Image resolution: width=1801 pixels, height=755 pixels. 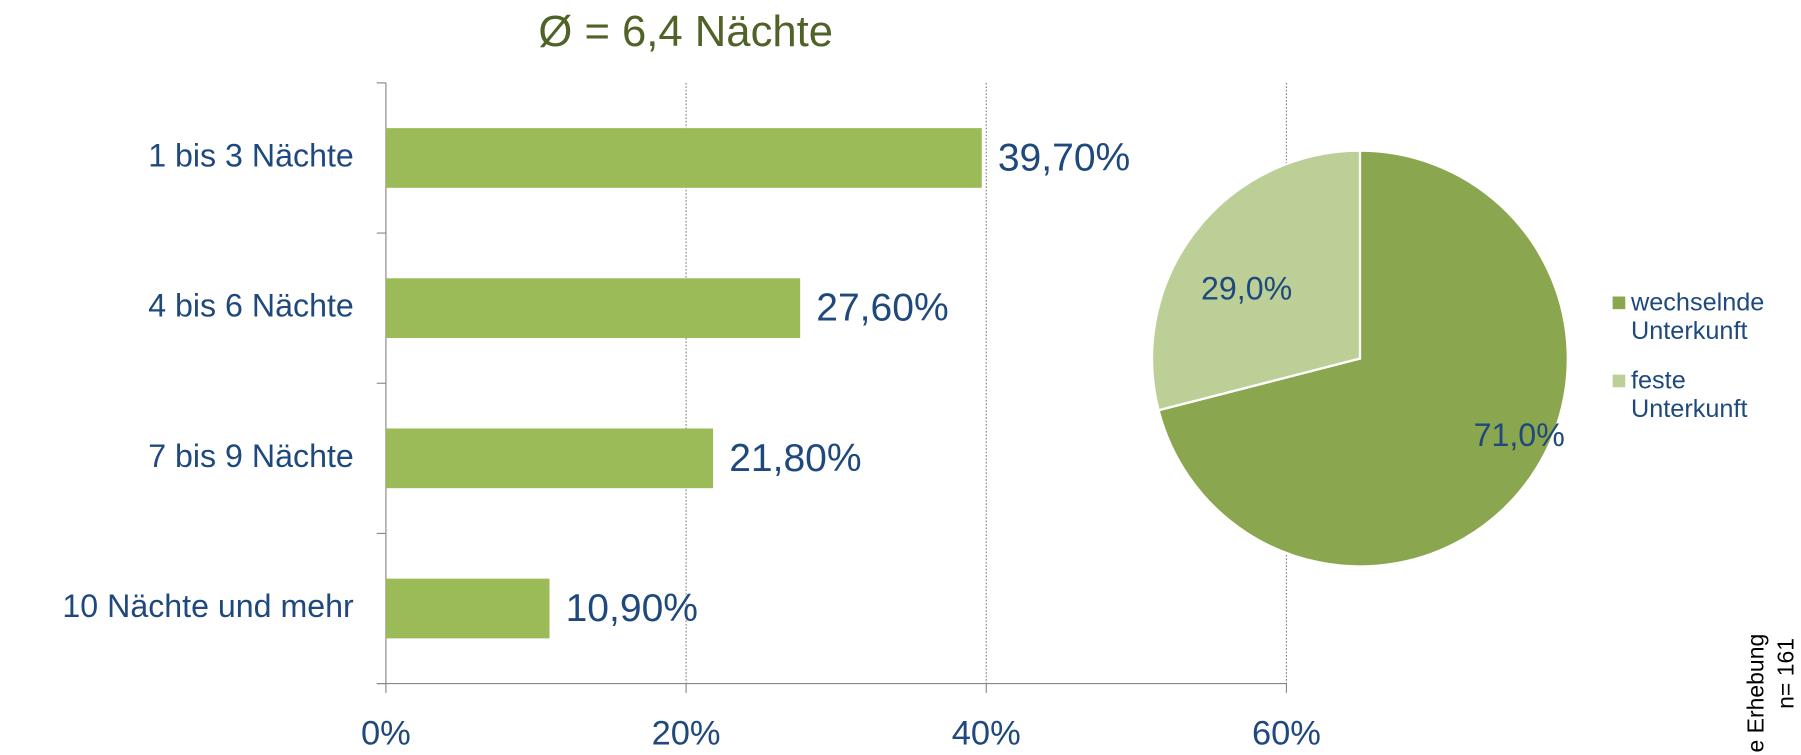 I want to click on legend-label-line: feste, so click(x=1658, y=380).